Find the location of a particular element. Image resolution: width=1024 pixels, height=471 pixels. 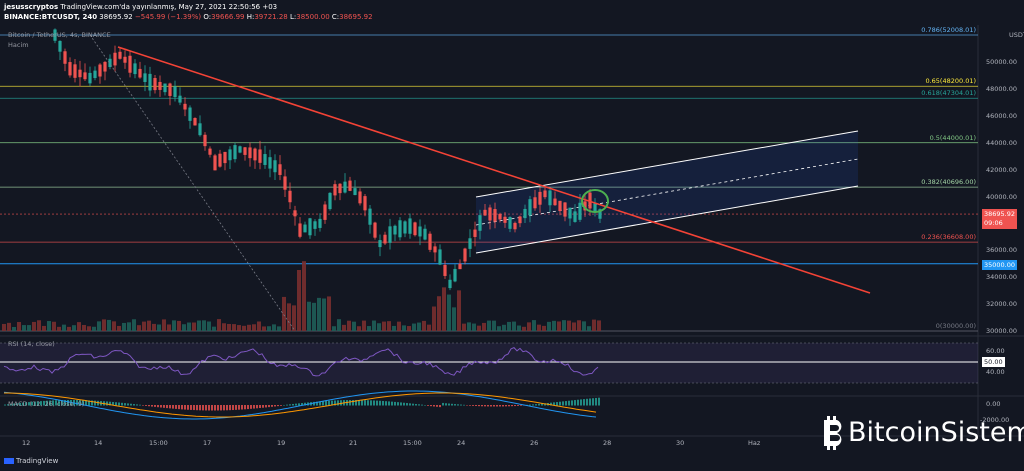

macd-tick-0: 0.00 is located at coordinates (993, 404).